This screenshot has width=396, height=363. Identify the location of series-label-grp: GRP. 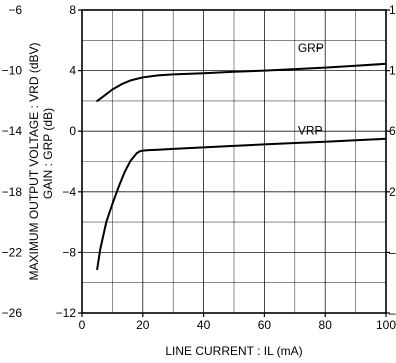
(311, 48).